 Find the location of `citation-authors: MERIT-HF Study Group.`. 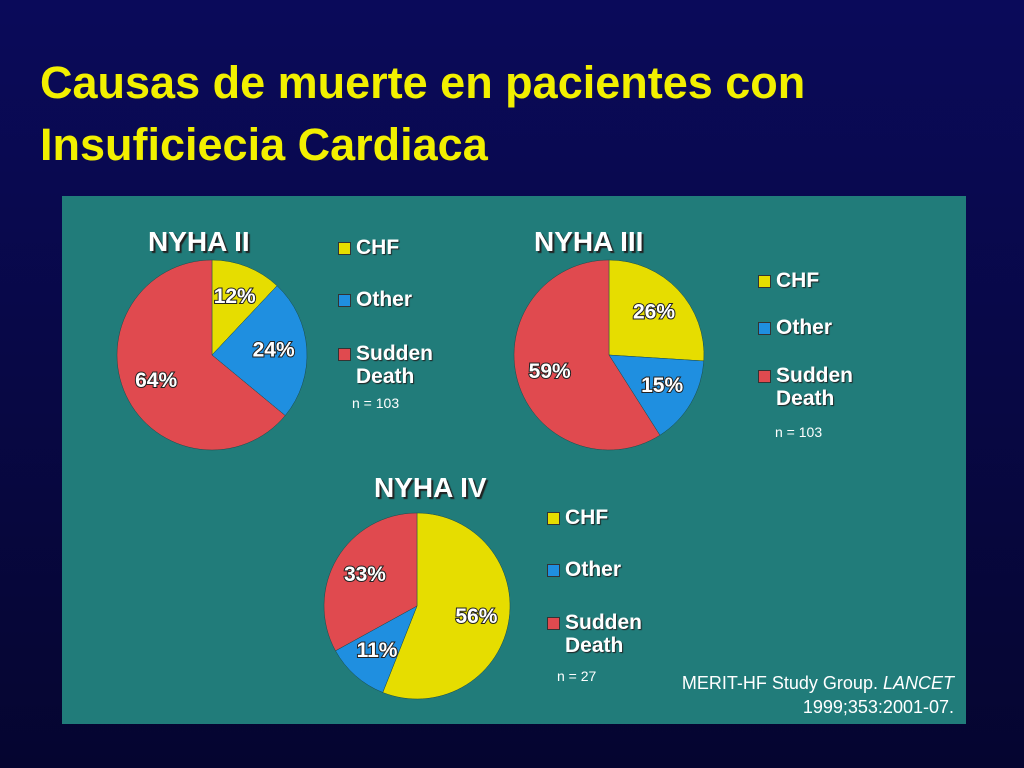

citation-authors: MERIT-HF Study Group. is located at coordinates (779, 683).